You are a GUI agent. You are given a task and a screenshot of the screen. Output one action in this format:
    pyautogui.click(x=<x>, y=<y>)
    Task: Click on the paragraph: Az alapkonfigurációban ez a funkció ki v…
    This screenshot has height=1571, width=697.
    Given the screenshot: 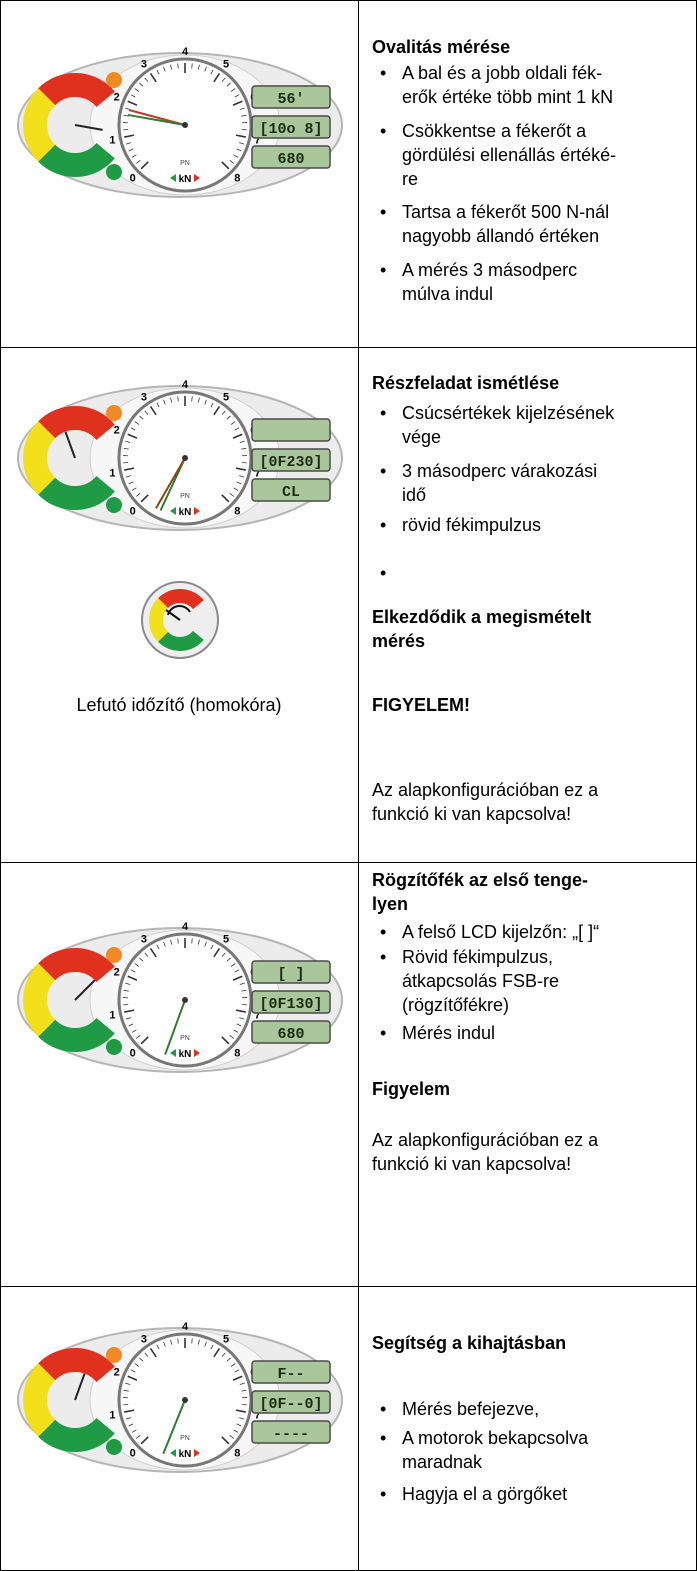 What is the action you would take?
    pyautogui.click(x=485, y=1152)
    